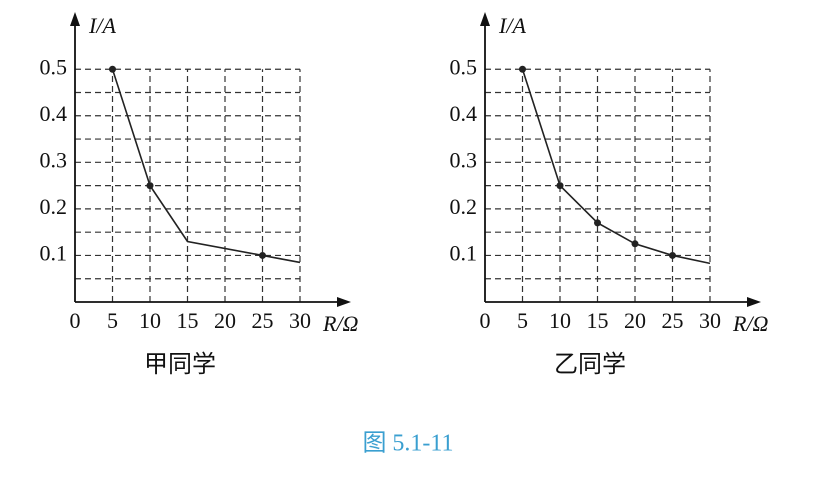 The width and height of the screenshot is (815, 486). What do you see at coordinates (180, 364) in the screenshot?
I see `chart-subtitle: 甲同学` at bounding box center [180, 364].